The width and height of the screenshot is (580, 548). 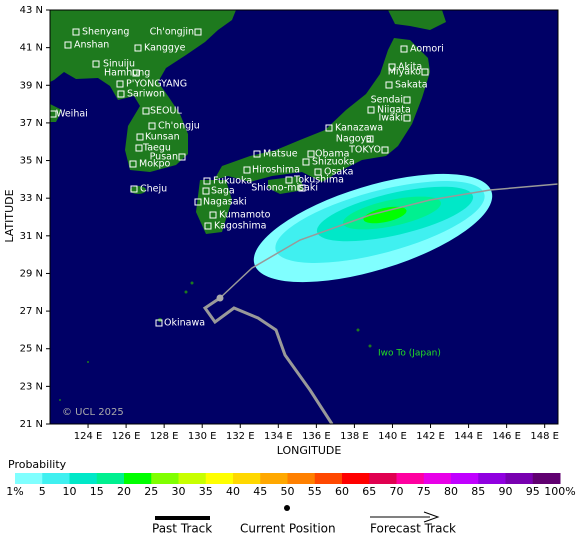 I want to click on scale-label: 25, so click(x=151, y=491).